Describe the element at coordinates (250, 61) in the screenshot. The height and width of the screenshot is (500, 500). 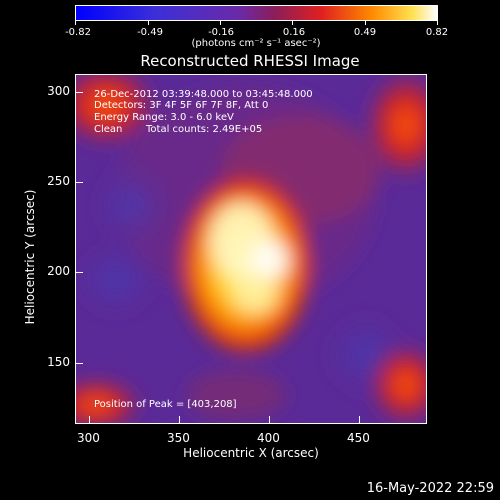
I see `plot-title: Reconstructed RHESSI Image` at that location.